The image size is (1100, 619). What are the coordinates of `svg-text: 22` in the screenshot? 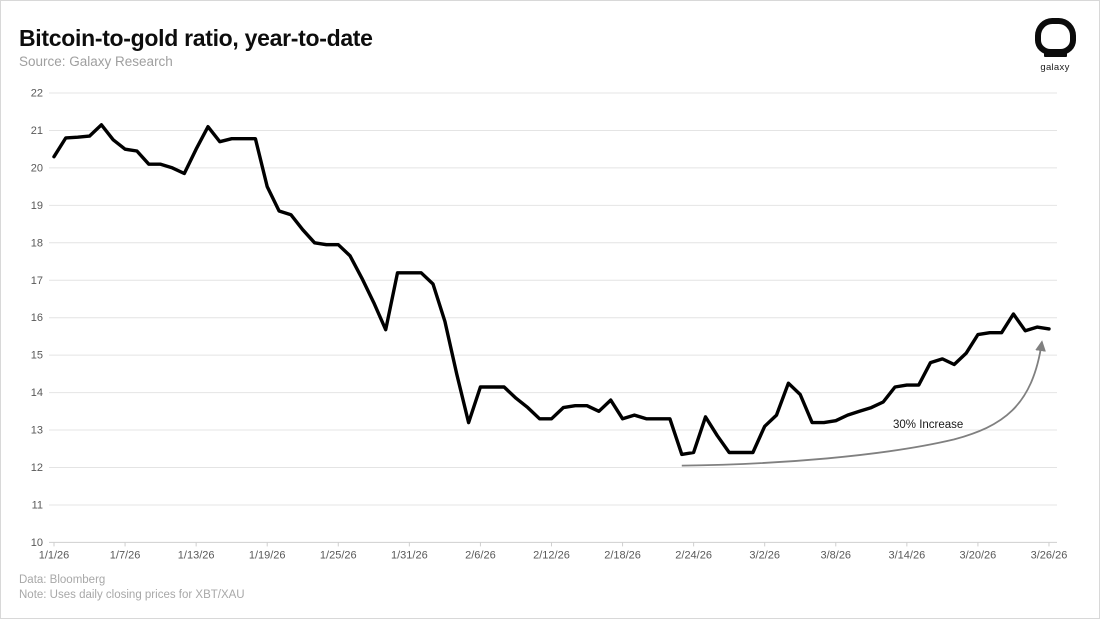 It's located at (37, 94).